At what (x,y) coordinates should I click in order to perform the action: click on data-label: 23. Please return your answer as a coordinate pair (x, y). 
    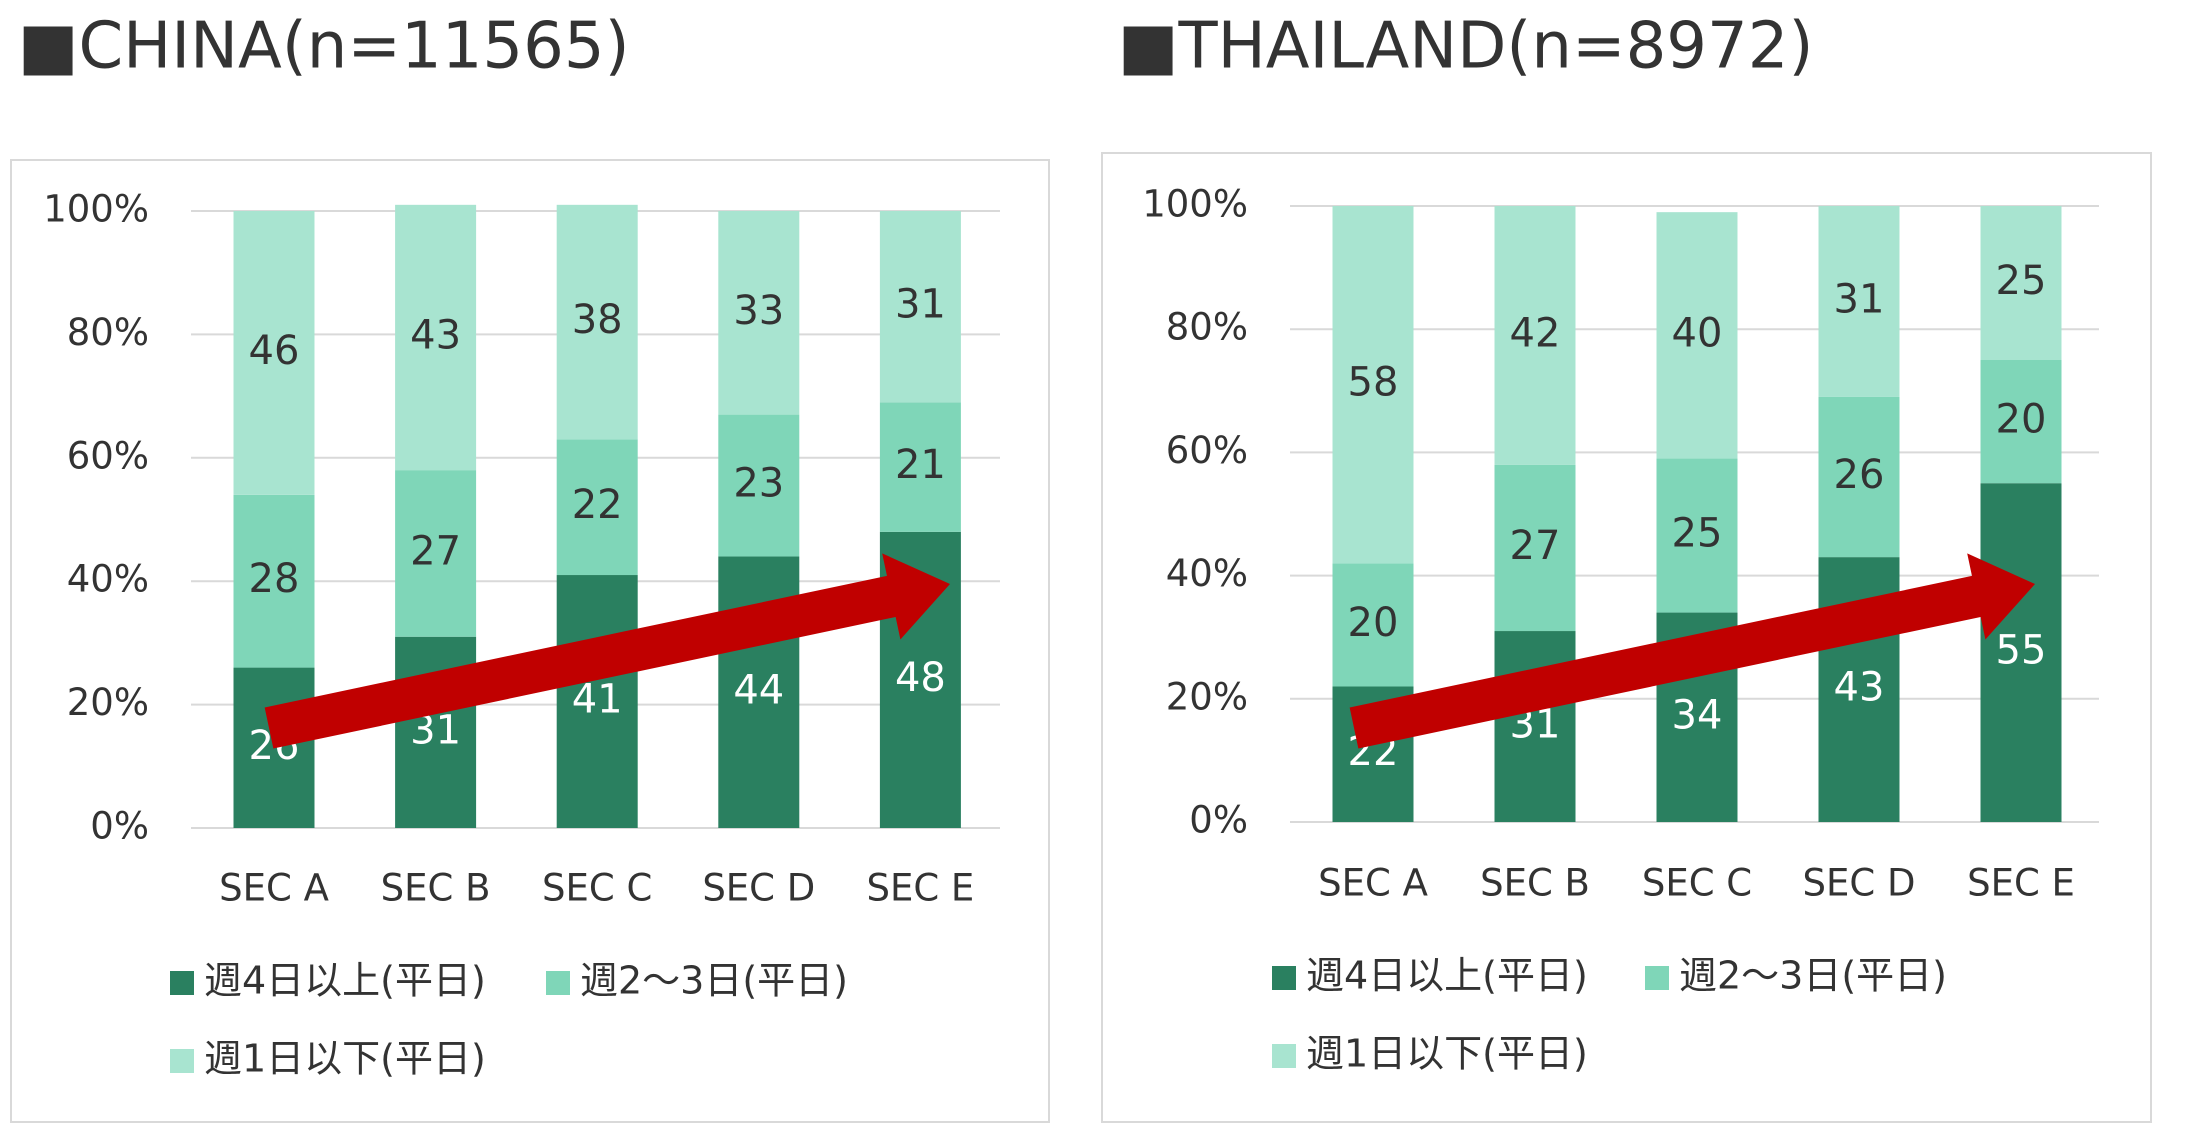
    Looking at the image, I should click on (758, 484).